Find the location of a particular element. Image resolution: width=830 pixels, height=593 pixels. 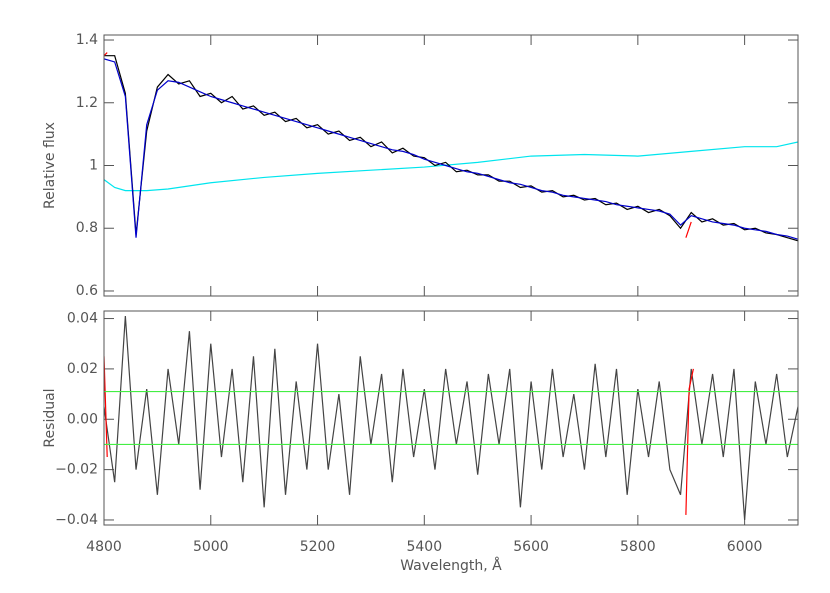

y-axis-label: Relative flux is located at coordinates (50, 165).